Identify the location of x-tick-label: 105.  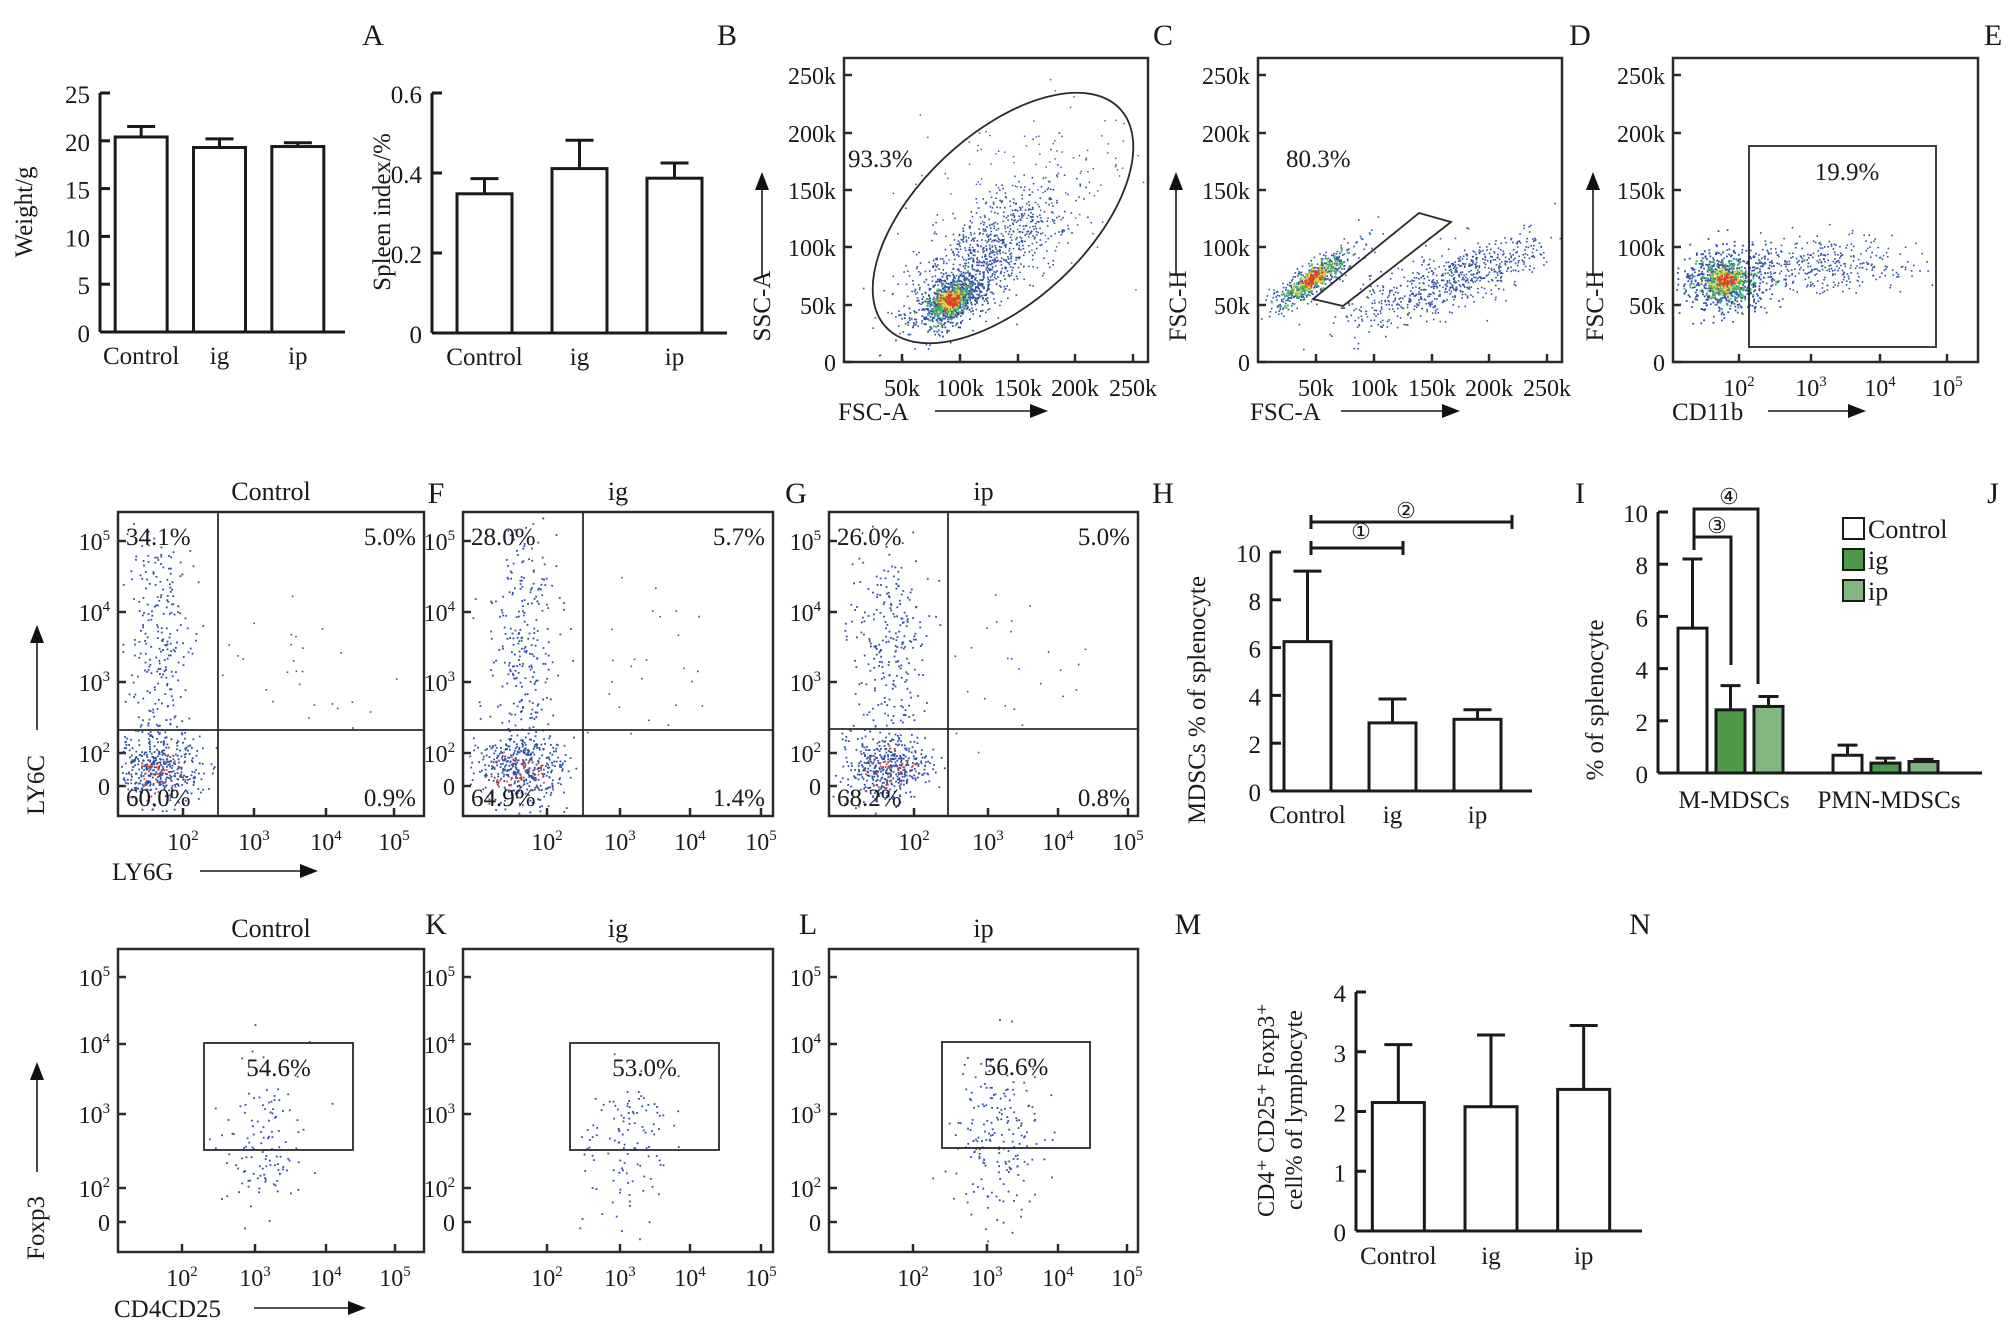
(1946, 388).